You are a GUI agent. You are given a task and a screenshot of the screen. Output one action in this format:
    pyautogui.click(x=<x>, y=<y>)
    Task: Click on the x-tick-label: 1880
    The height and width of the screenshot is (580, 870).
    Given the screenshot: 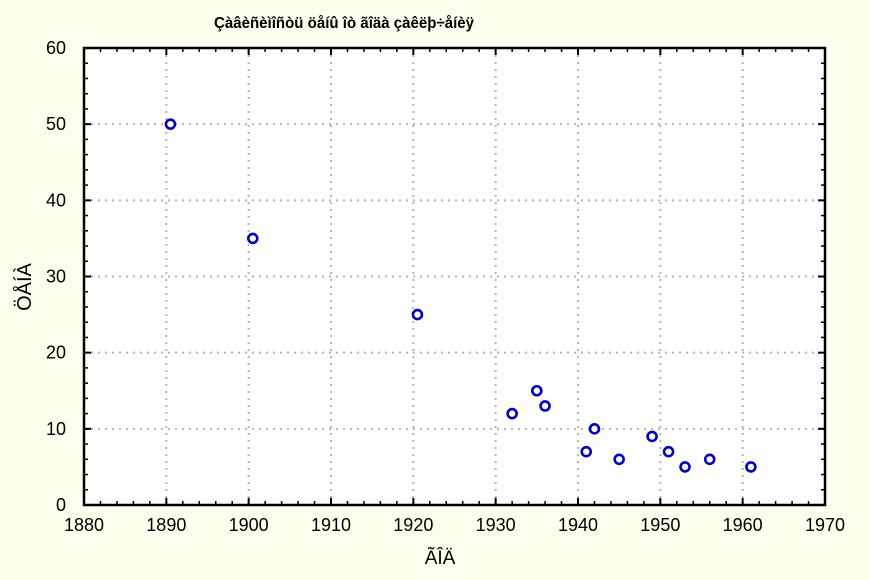 What is the action you would take?
    pyautogui.click(x=84, y=525)
    